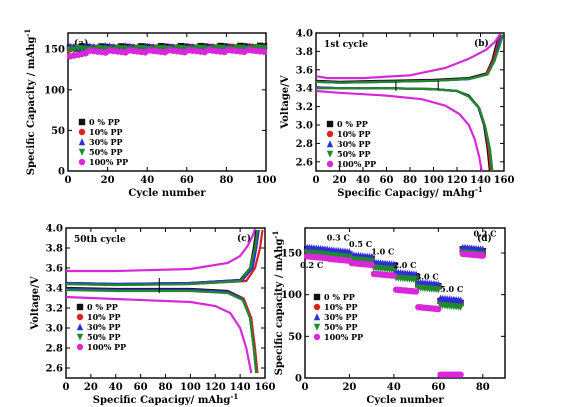 Image resolution: width=568 pixels, height=407 pixels. What do you see at coordinates (484, 238) in the screenshot?
I see `panel-label: (d)` at bounding box center [484, 238].